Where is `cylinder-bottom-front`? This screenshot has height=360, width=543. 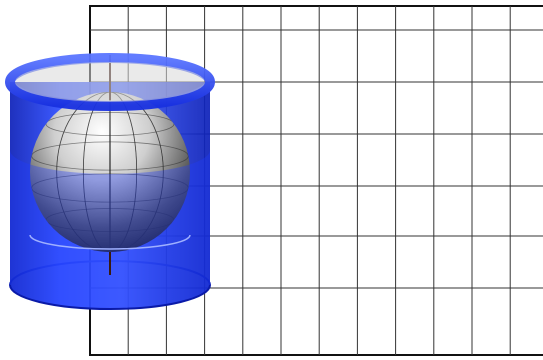 cylinder-bottom-front is located at coordinates (110, 297).